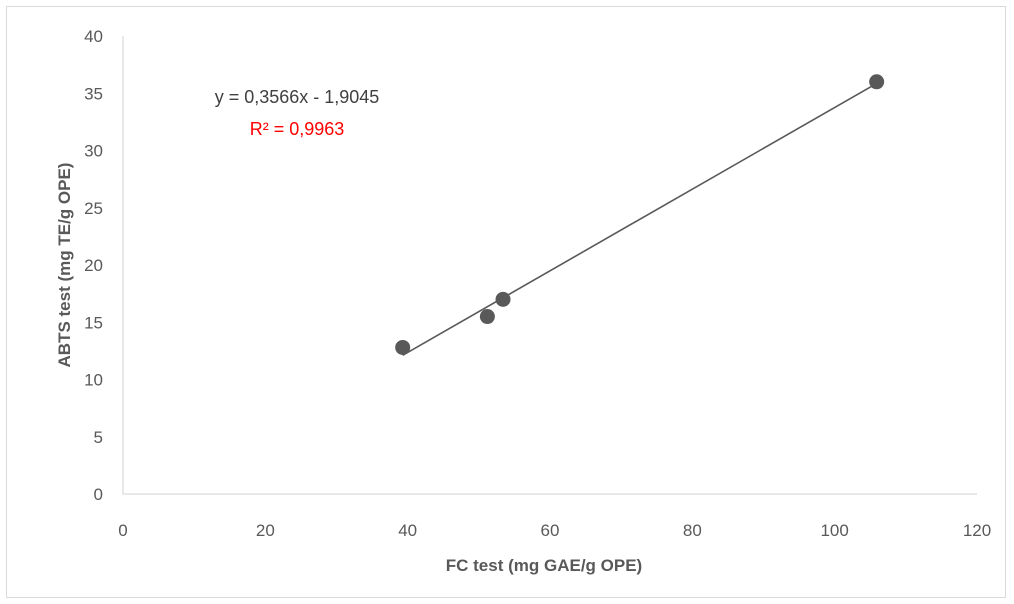  Describe the element at coordinates (297, 129) in the screenshot. I see `r-squared-label: R² = 0,9963` at that location.